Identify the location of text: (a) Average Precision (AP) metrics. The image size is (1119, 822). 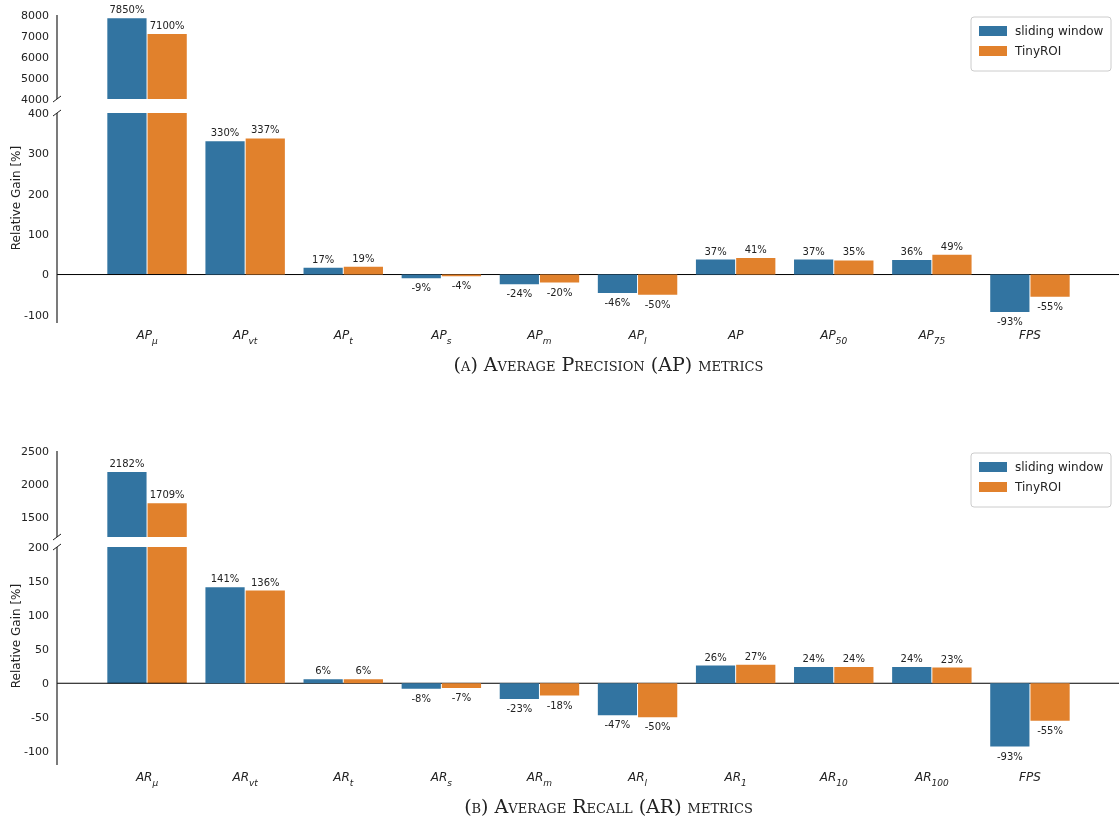
(608, 364).